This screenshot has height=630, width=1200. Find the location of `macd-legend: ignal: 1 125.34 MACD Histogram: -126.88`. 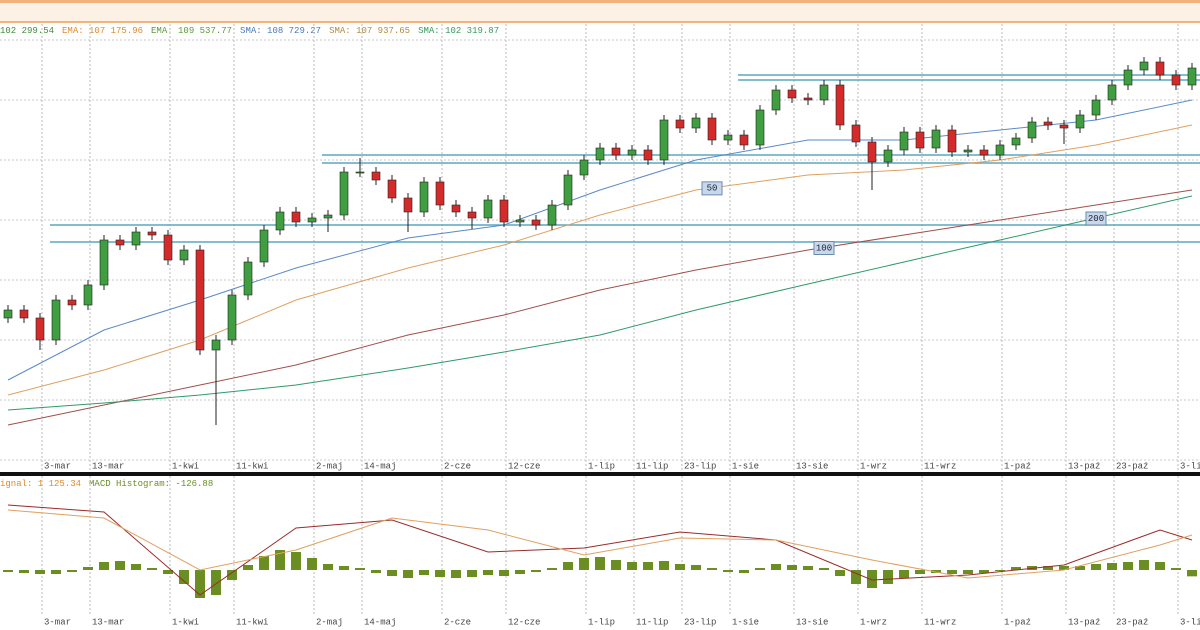

macd-legend: ignal: 1 125.34 MACD Histogram: -126.88 is located at coordinates (106, 484).